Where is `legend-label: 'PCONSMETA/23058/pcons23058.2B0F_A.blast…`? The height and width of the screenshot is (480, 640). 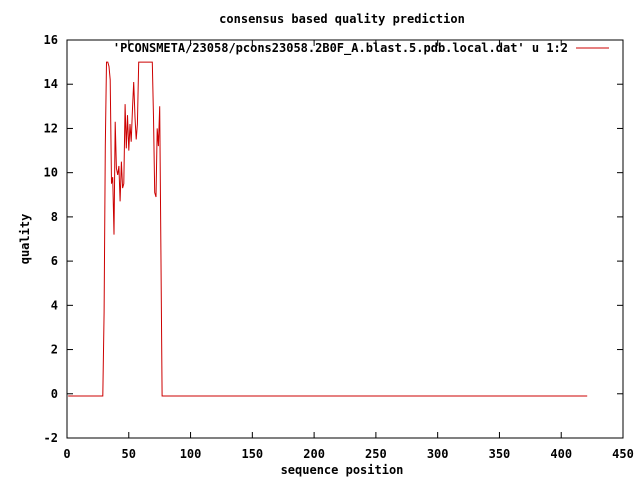
legend-label: 'PCONSMETA/23058/pcons23058.2B0F_A.blast… is located at coordinates (340, 48).